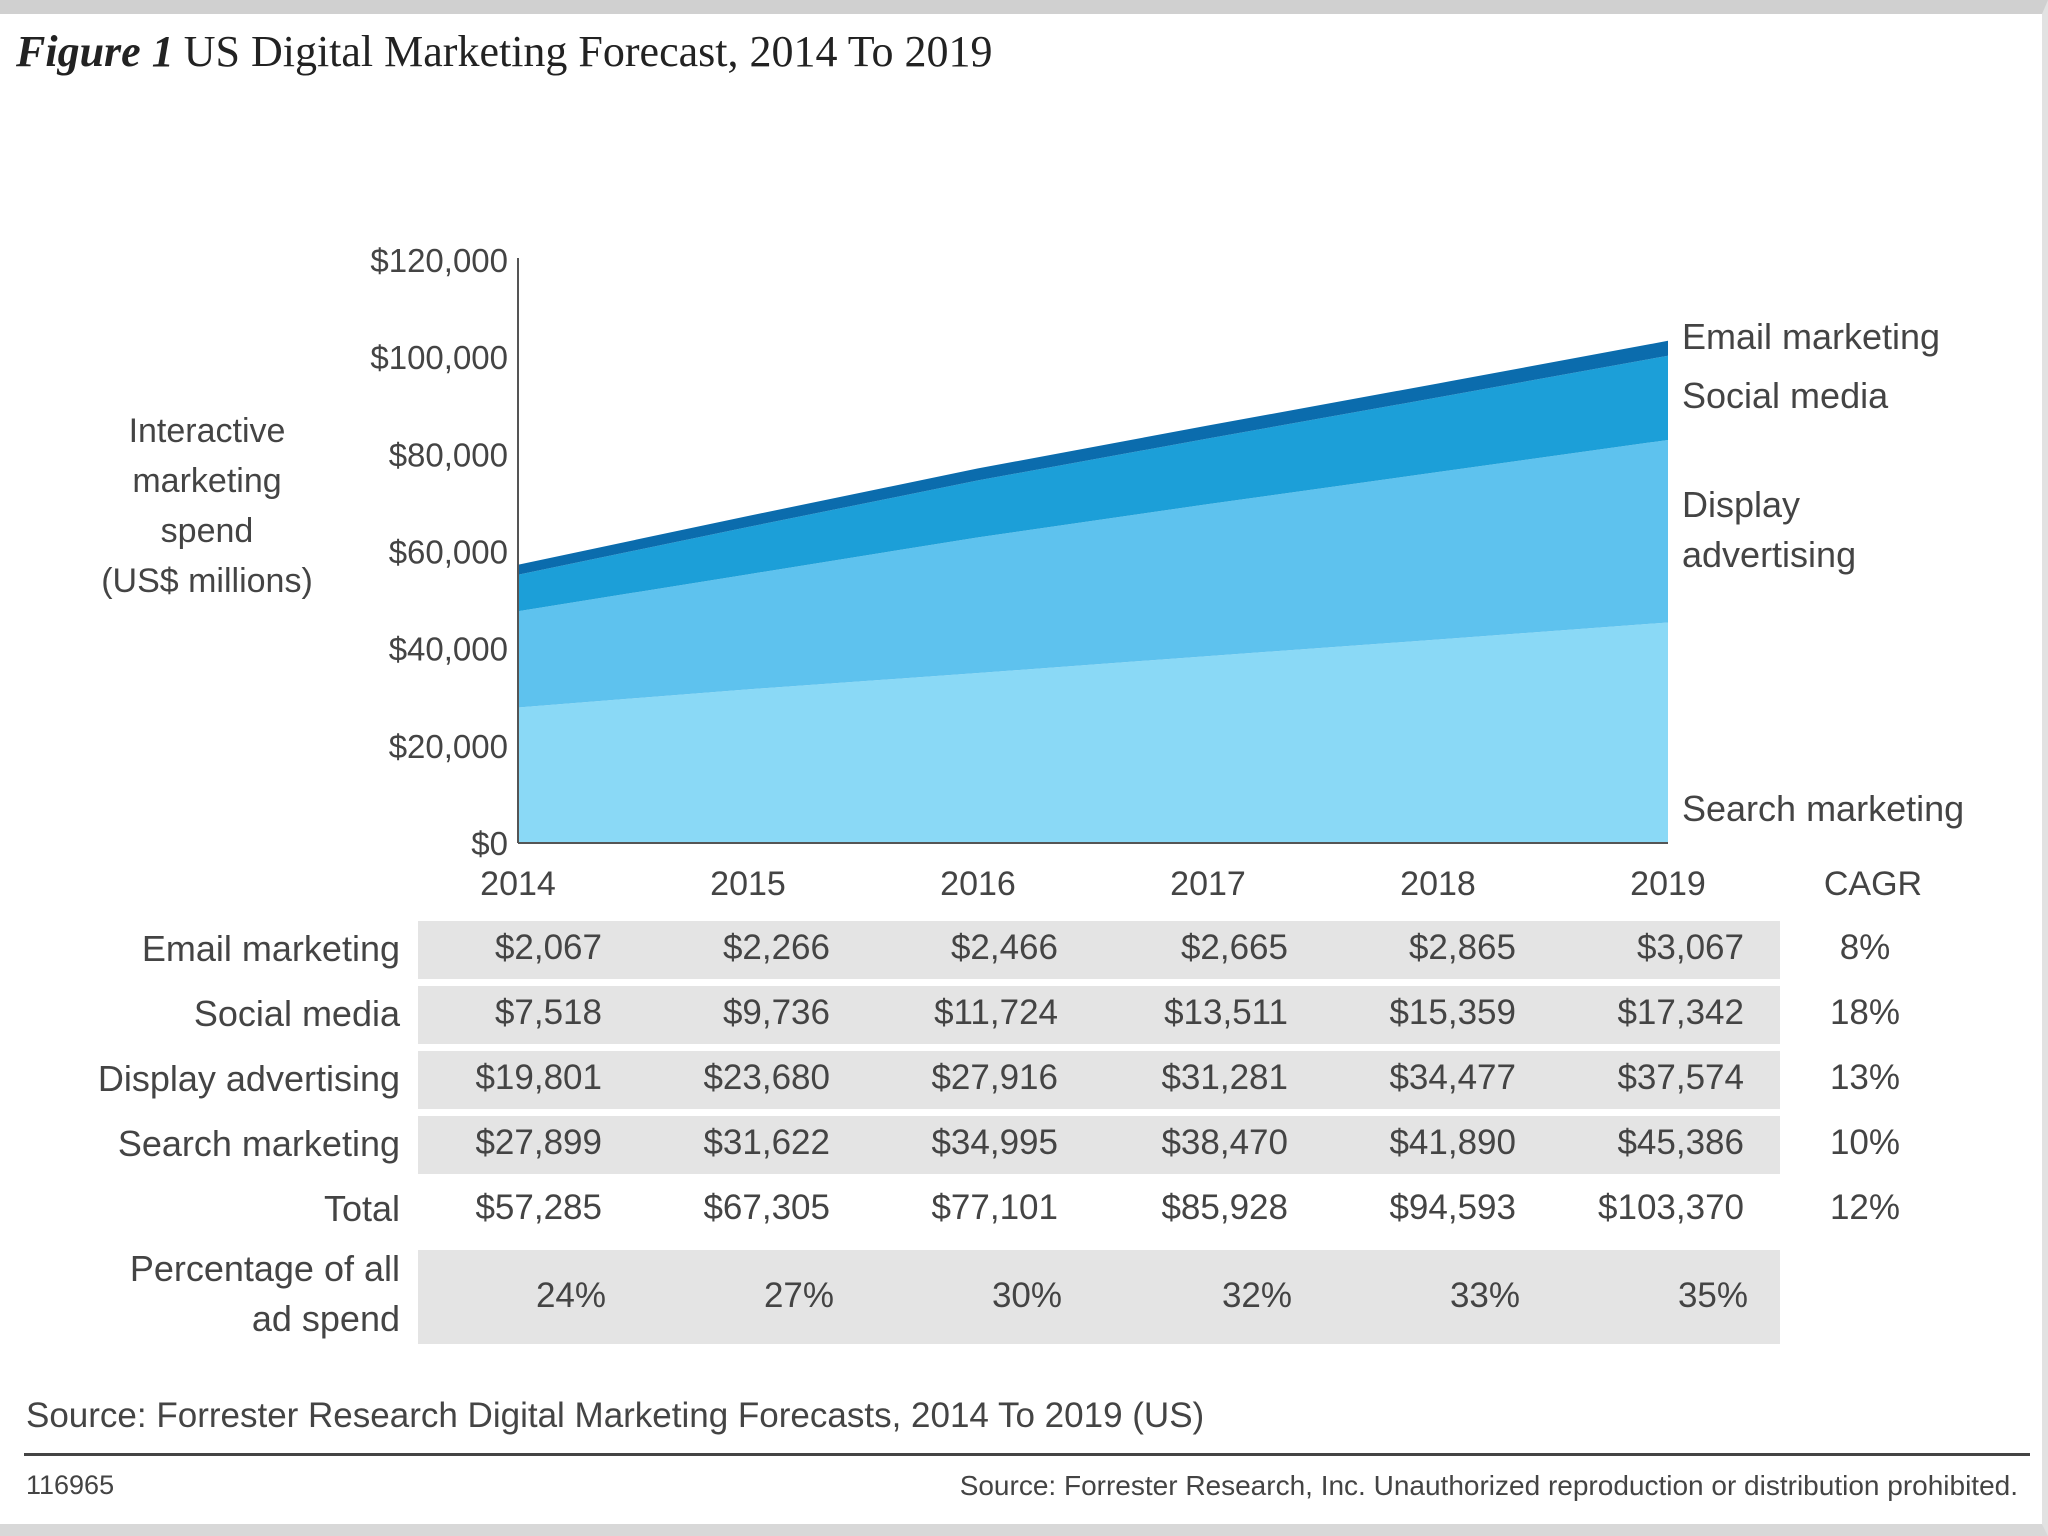 The width and height of the screenshot is (2048, 1536). I want to click on table-cell: $2,466, so click(1004, 947).